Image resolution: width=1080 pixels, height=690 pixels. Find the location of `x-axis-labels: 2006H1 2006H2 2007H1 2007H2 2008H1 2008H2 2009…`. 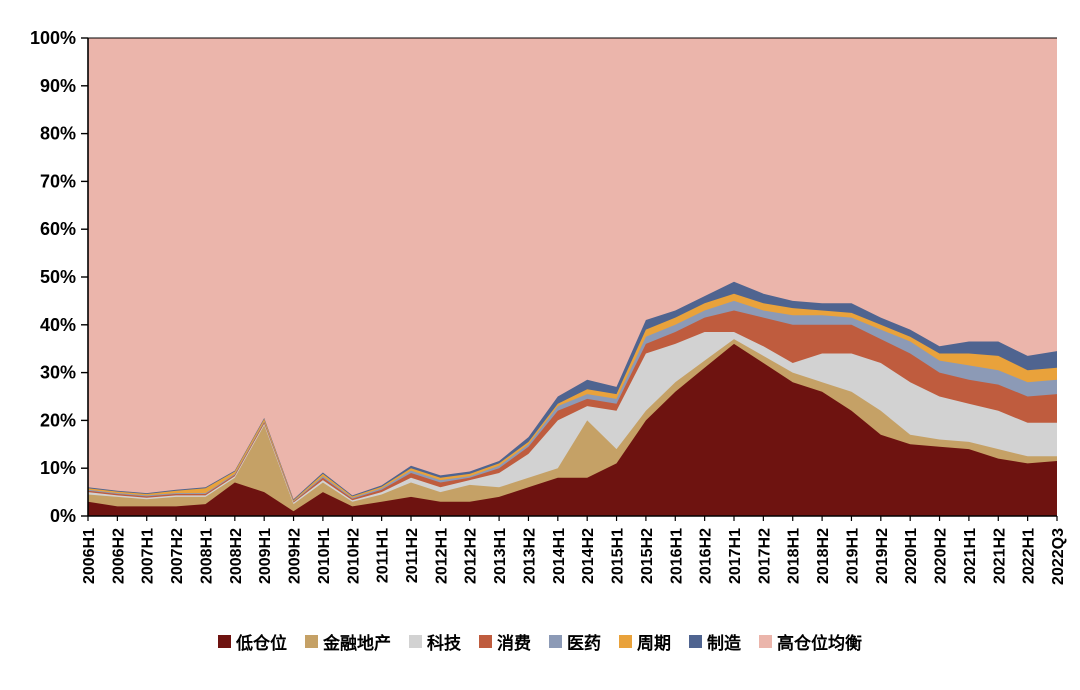

x-axis-labels: 2006H1 2006H2 2007H1 2007H2 2008H1 2008H2 2009… is located at coordinates (574, 550).